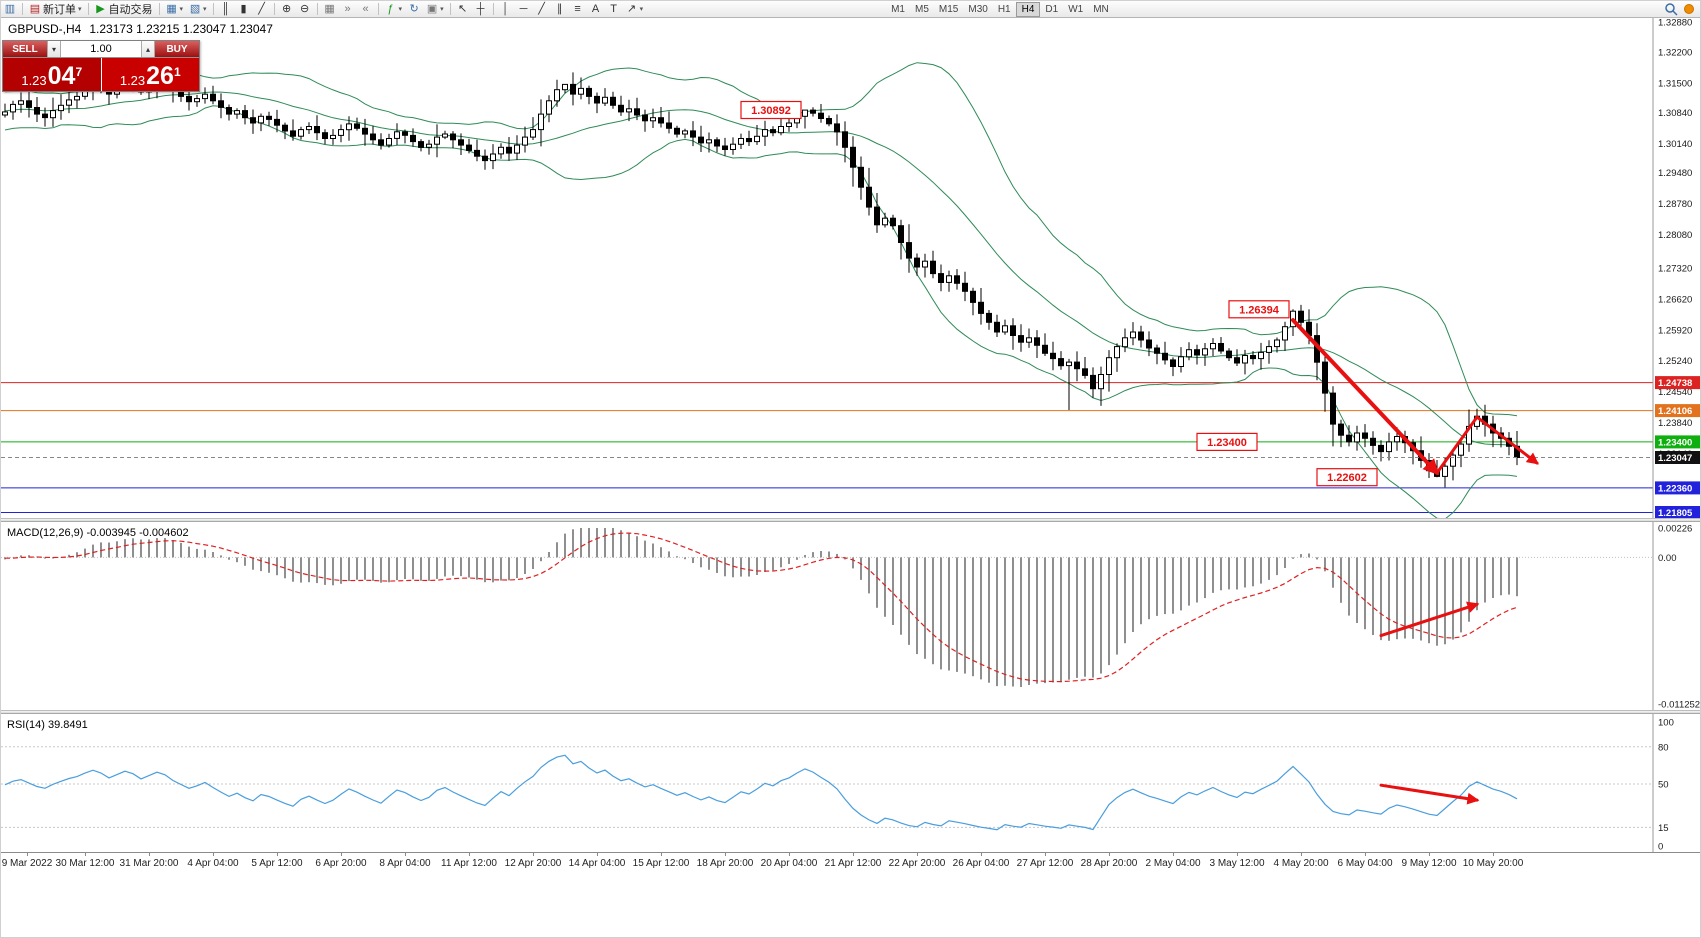 This screenshot has width=1701, height=938. Describe the element at coordinates (1259, 310) in the screenshot. I see `svg-text: 1.26394` at that location.